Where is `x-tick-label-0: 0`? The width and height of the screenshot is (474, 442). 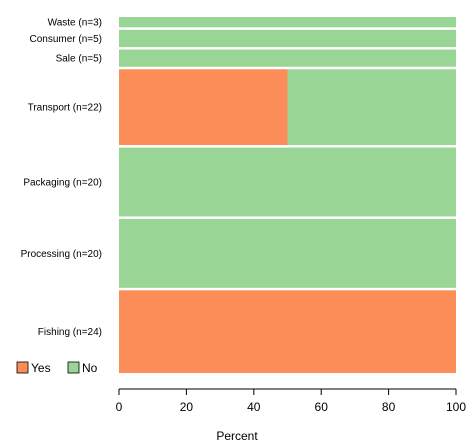
x-tick-label-0: 0 is located at coordinates (119, 407).